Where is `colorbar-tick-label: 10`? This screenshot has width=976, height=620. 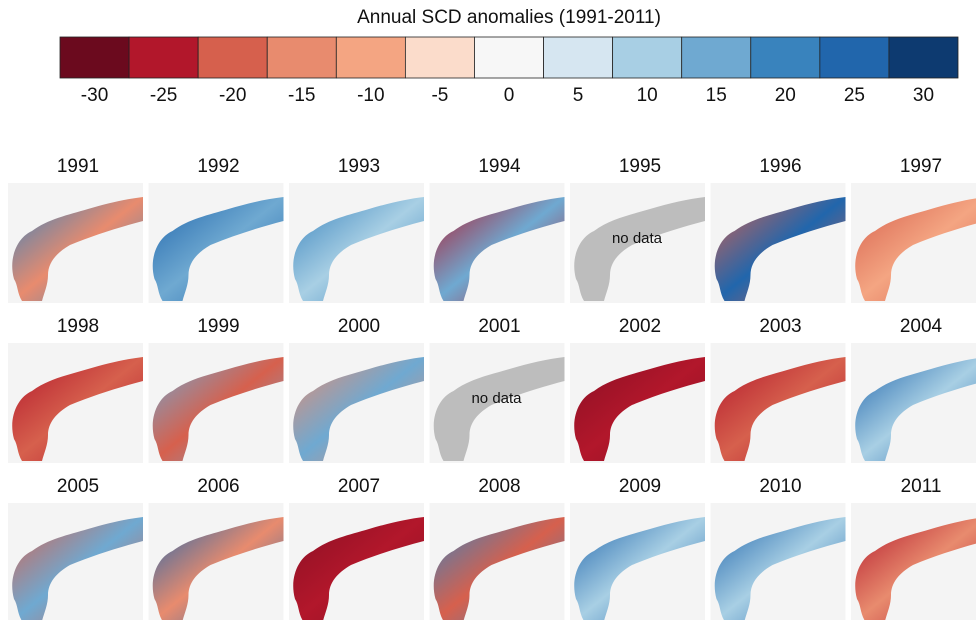
colorbar-tick-label: 10 is located at coordinates (647, 95).